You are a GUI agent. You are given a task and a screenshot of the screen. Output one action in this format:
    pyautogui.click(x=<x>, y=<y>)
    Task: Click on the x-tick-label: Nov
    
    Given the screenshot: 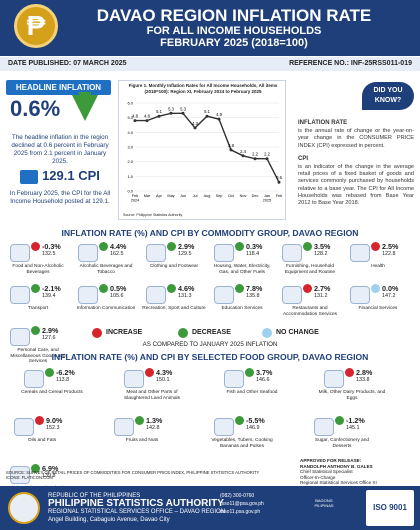 What is the action you would take?
    pyautogui.click(x=243, y=196)
    